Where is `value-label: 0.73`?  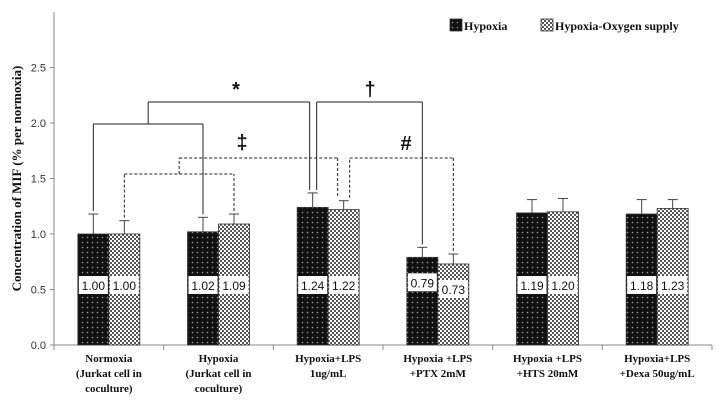
value-label: 0.73 is located at coordinates (454, 290).